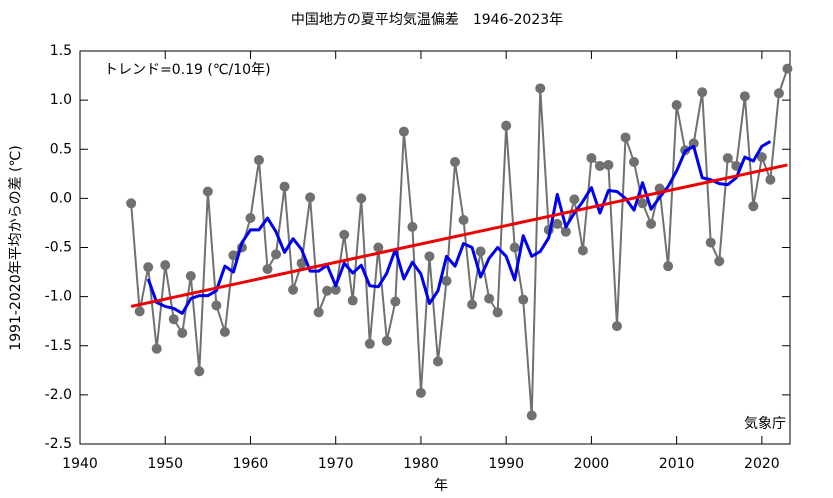  What do you see at coordinates (58, 346) in the screenshot?
I see `y-tick-label: -1.5` at bounding box center [58, 346].